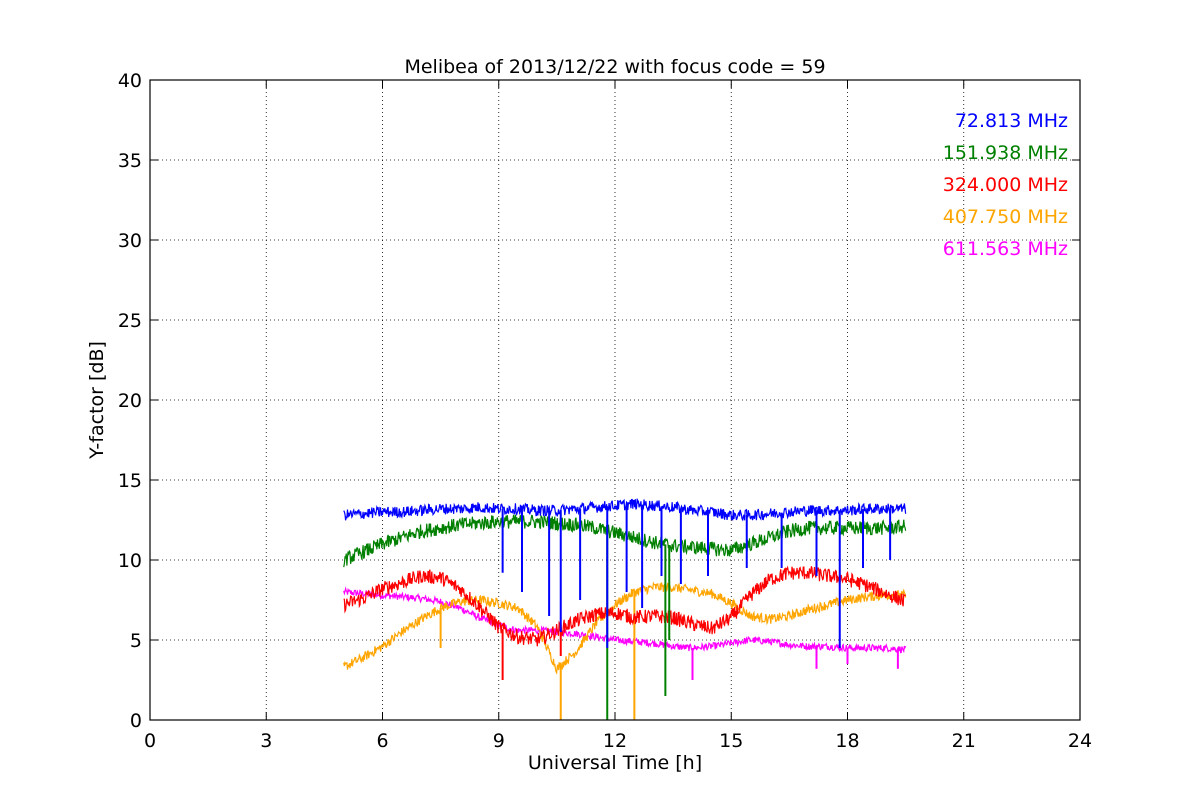  Describe the element at coordinates (1080, 741) in the screenshot. I see `x-tick-label: 24` at that location.